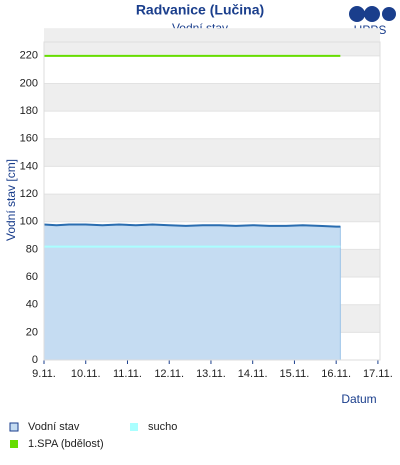 The image size is (400, 465). Describe the element at coordinates (54, 427) in the screenshot. I see `legend-label: Vodní stav` at that location.